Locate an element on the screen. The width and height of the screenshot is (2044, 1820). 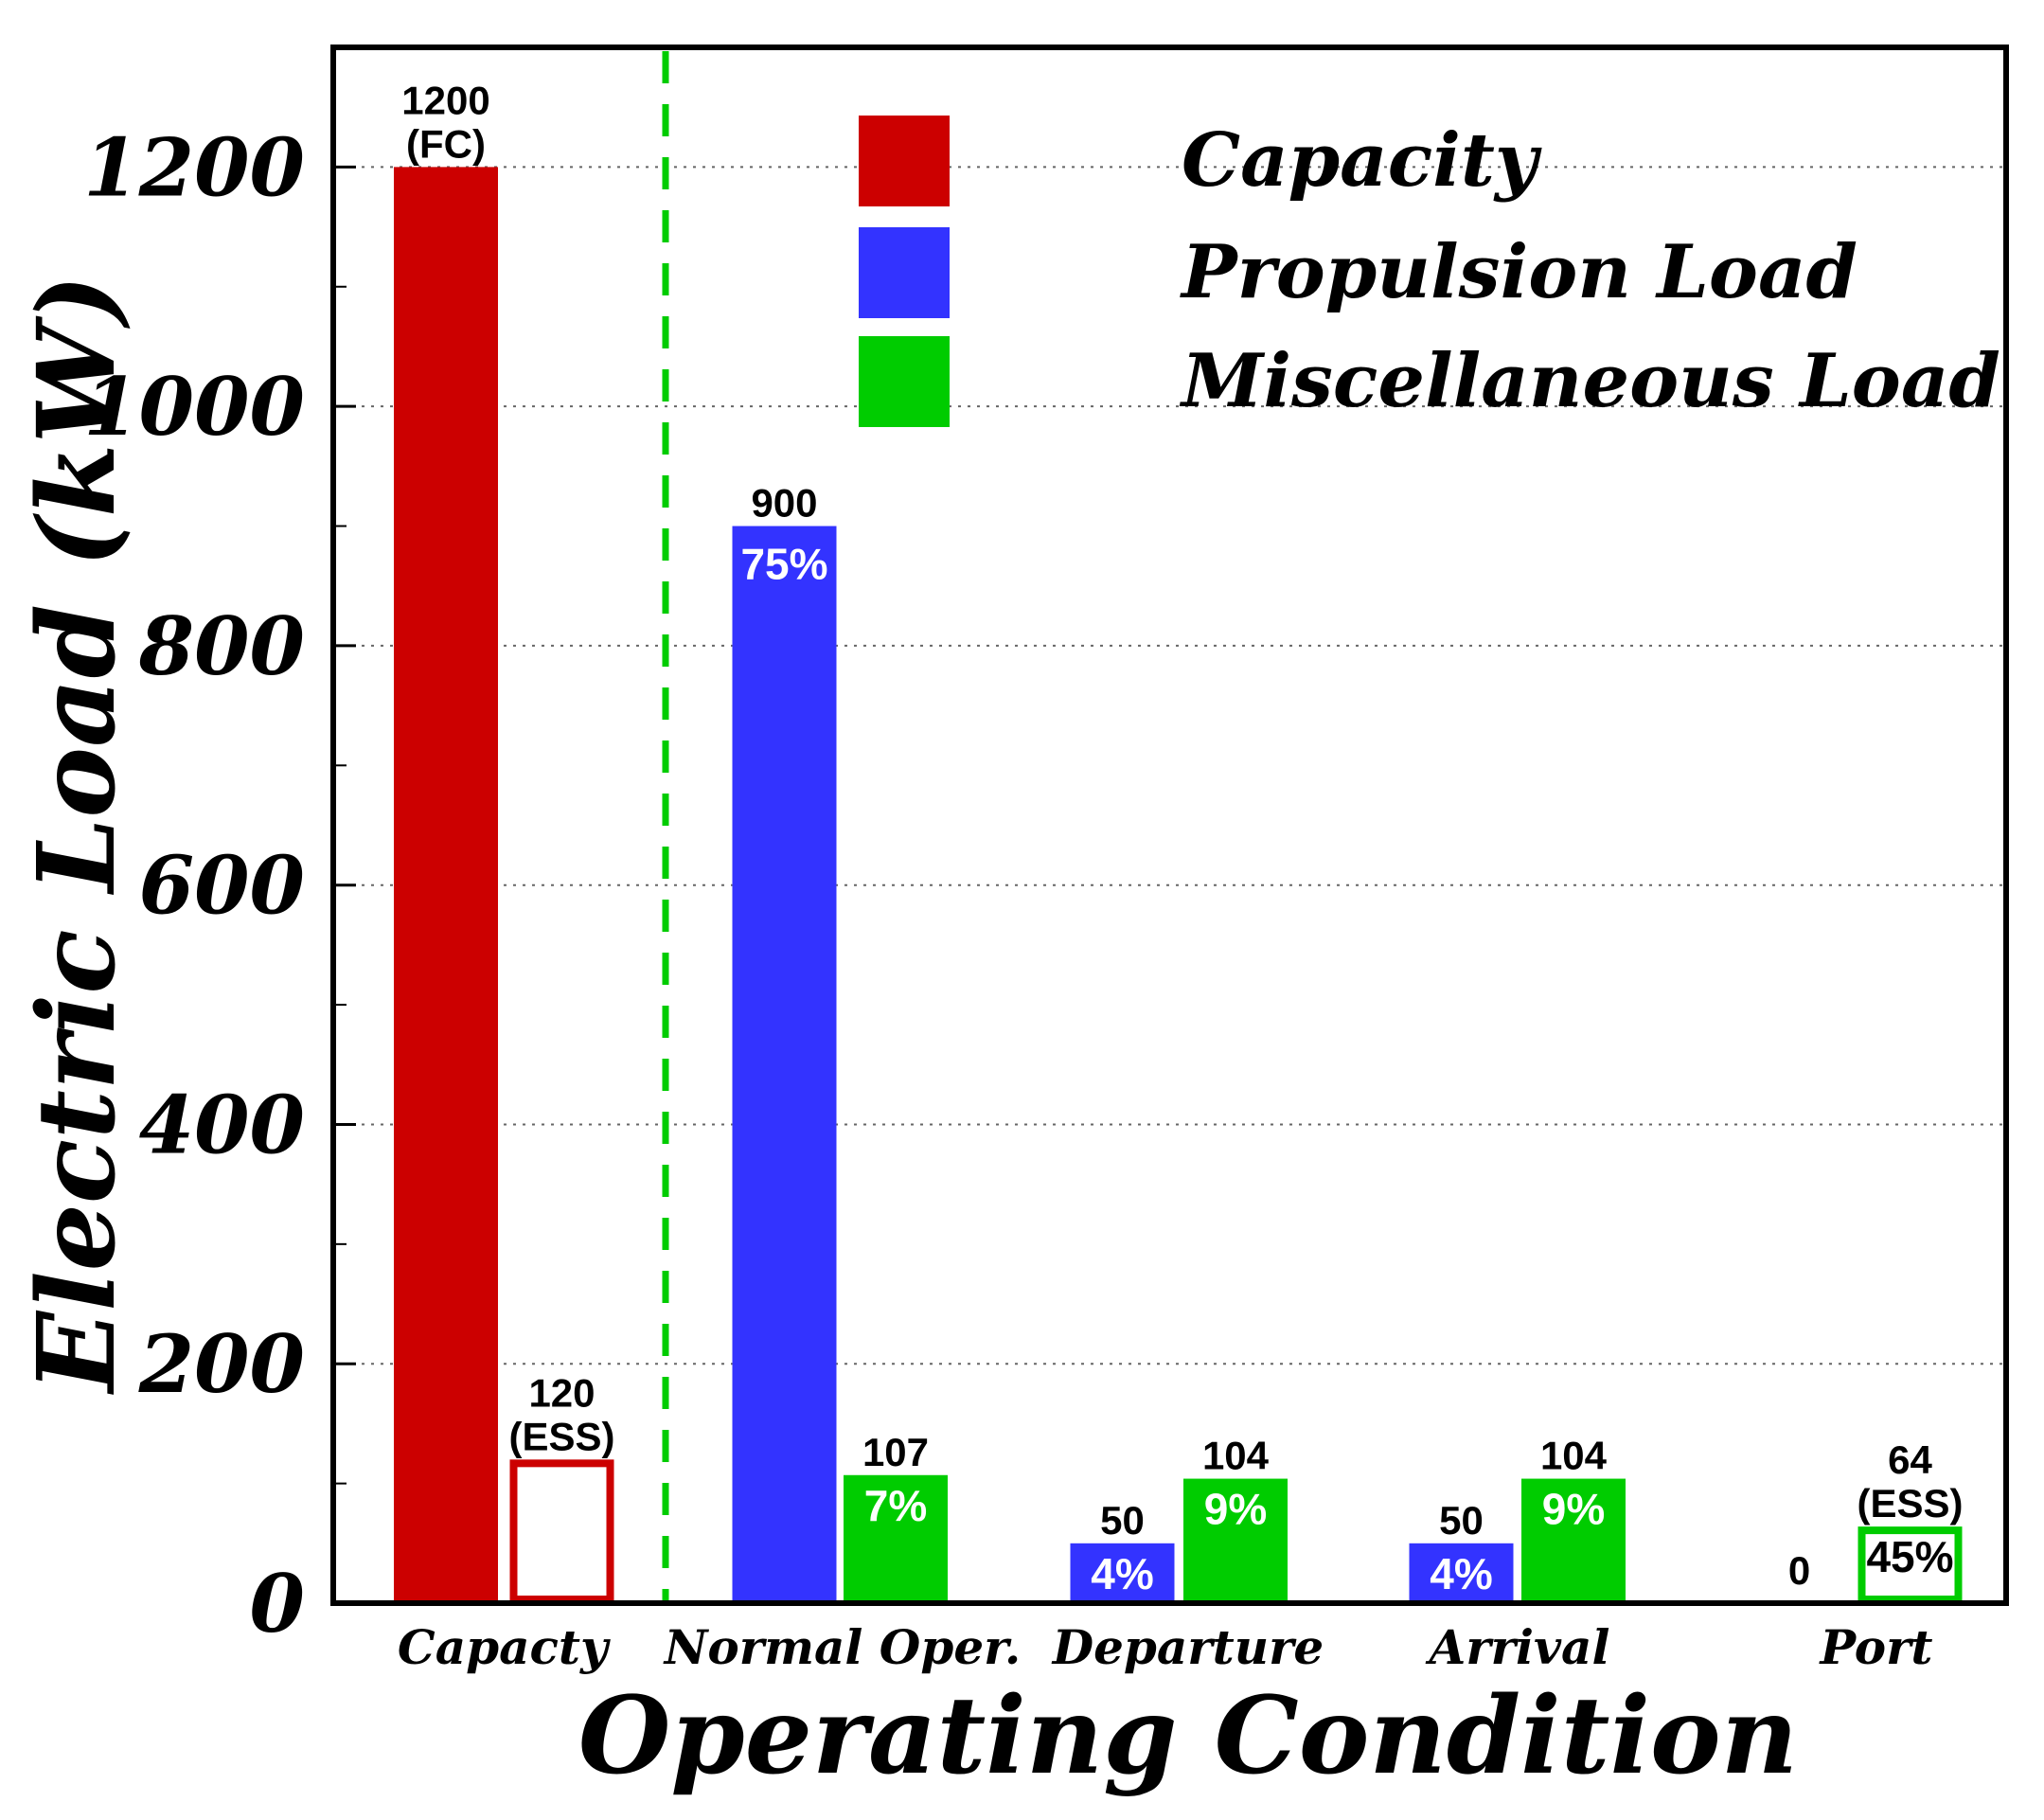
y-tick-label: 600 is located at coordinates (222, 886).